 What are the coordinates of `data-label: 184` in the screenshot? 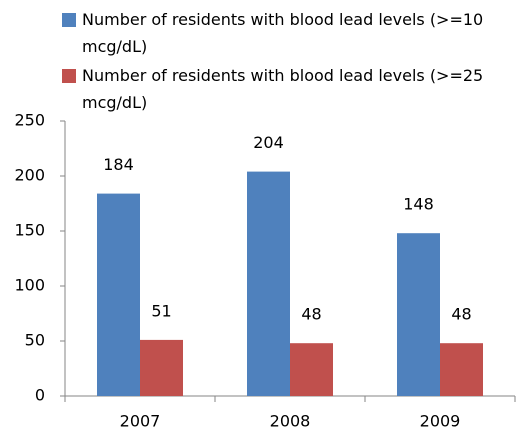 It's located at (118, 164).